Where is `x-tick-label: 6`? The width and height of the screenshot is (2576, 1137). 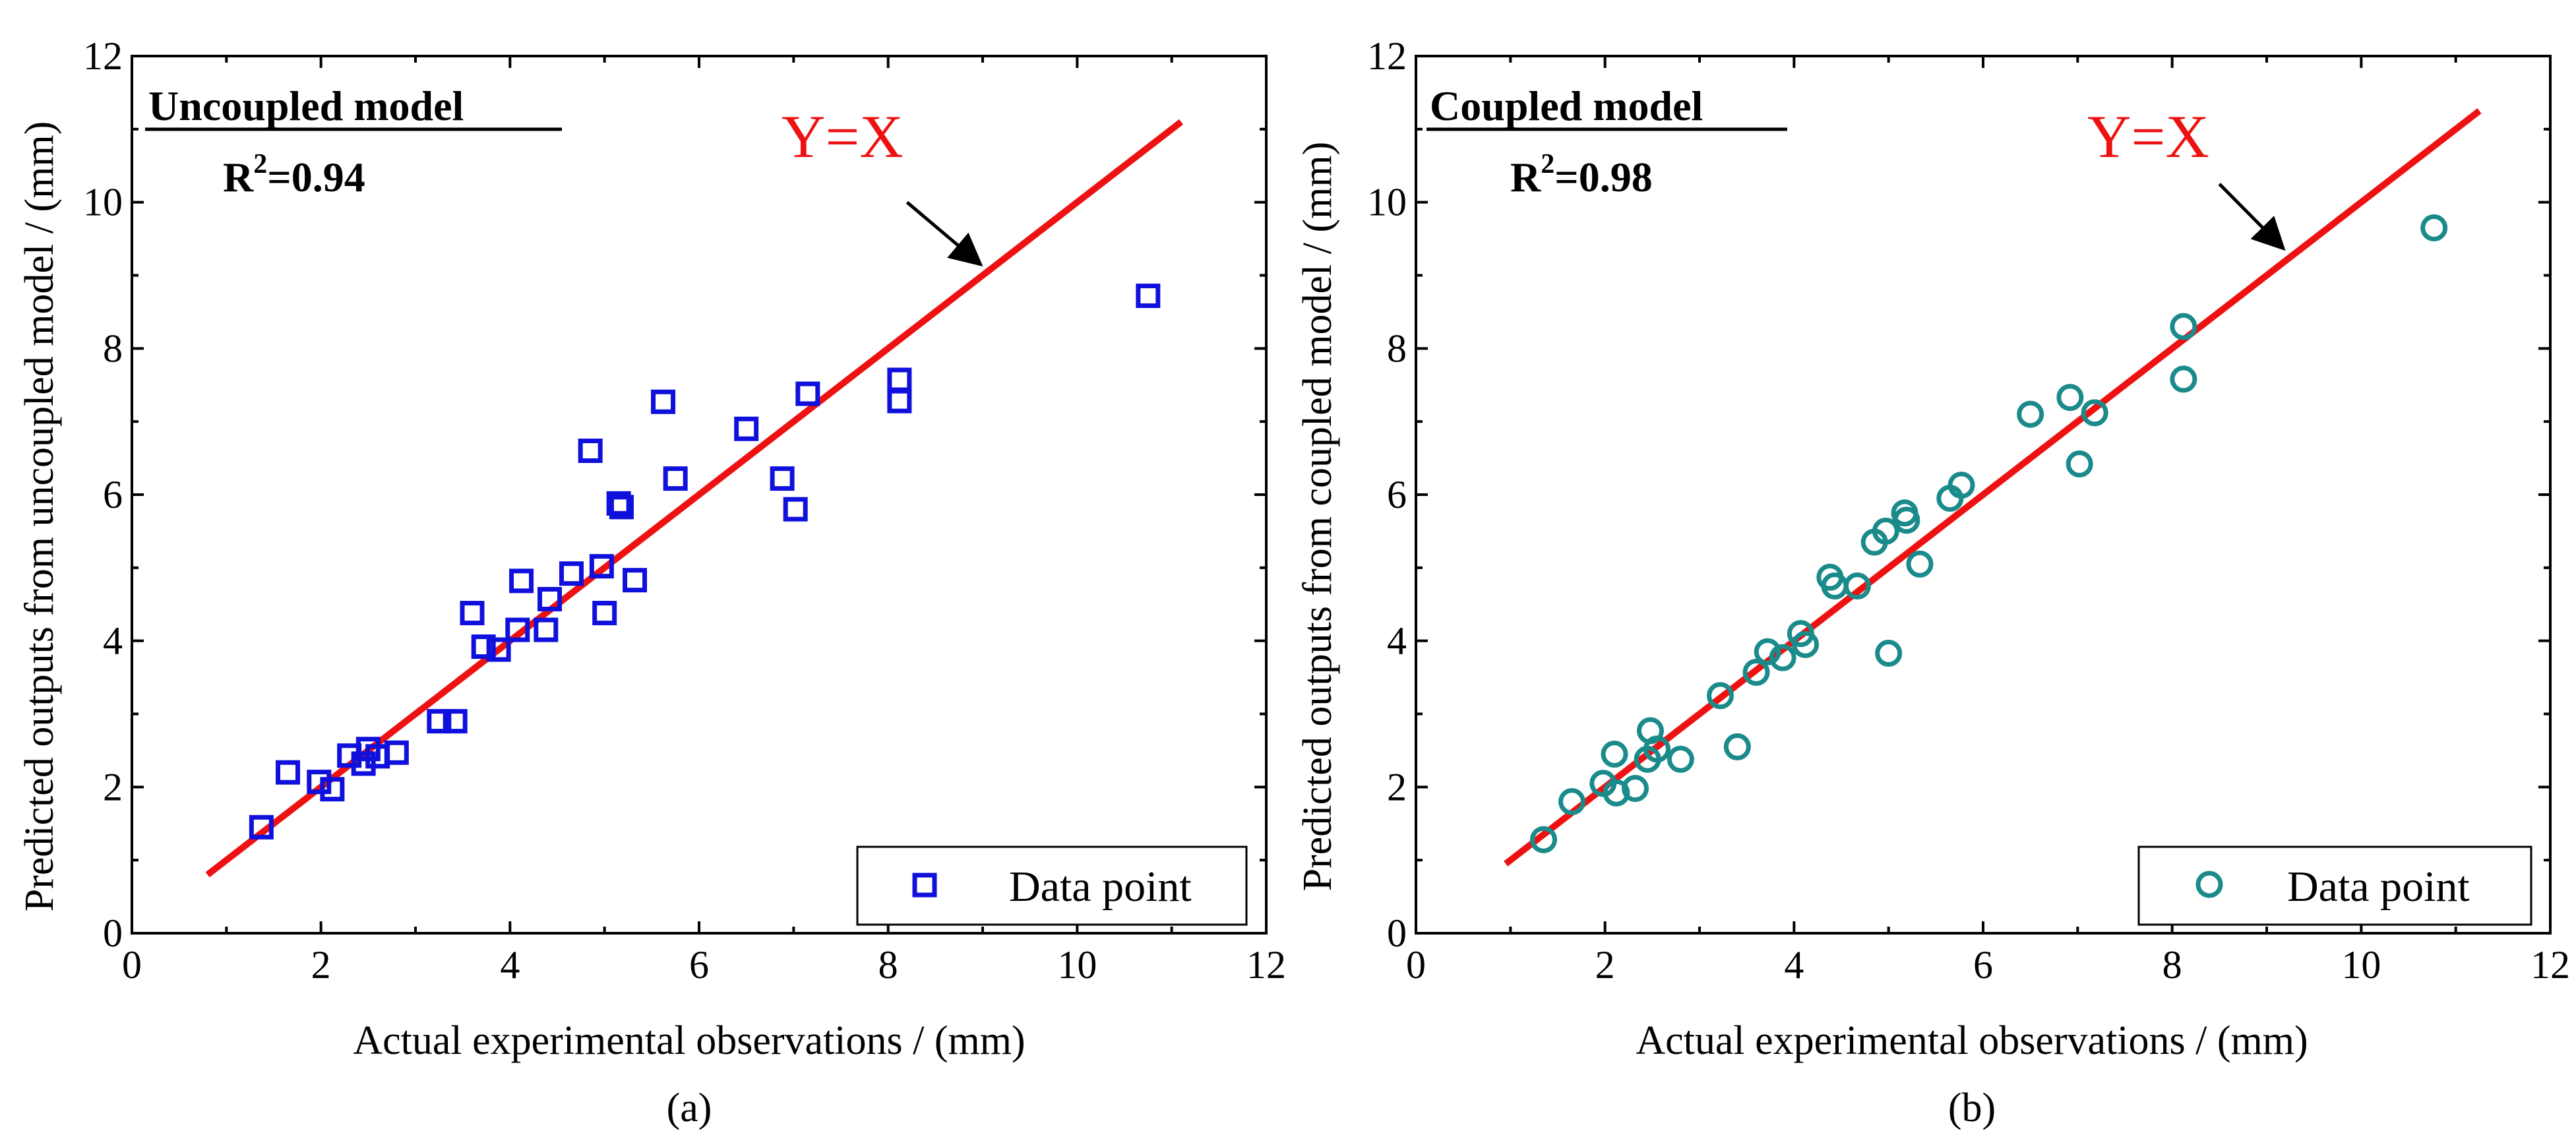 x-tick-label: 6 is located at coordinates (1983, 965).